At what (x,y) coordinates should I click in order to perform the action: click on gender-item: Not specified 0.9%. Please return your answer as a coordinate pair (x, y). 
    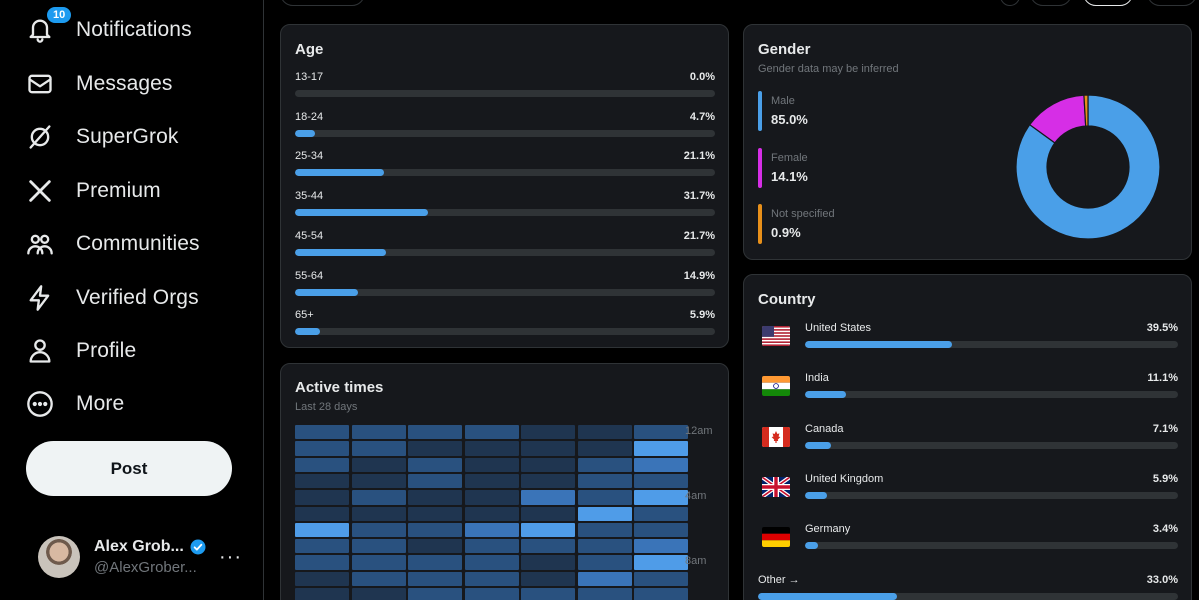
    Looking at the image, I should click on (858, 225).